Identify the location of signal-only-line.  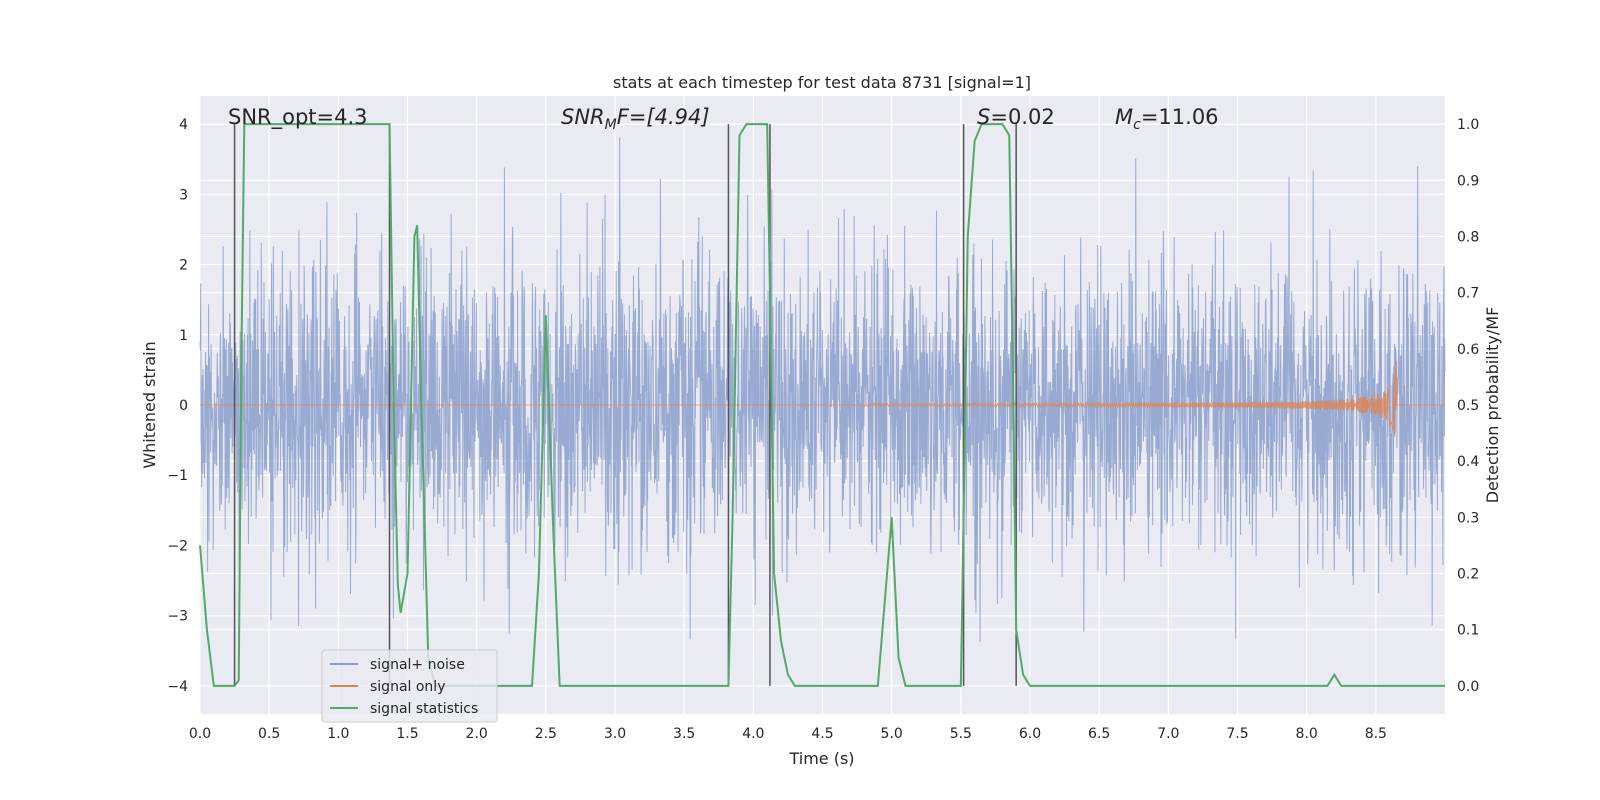
(822, 399).